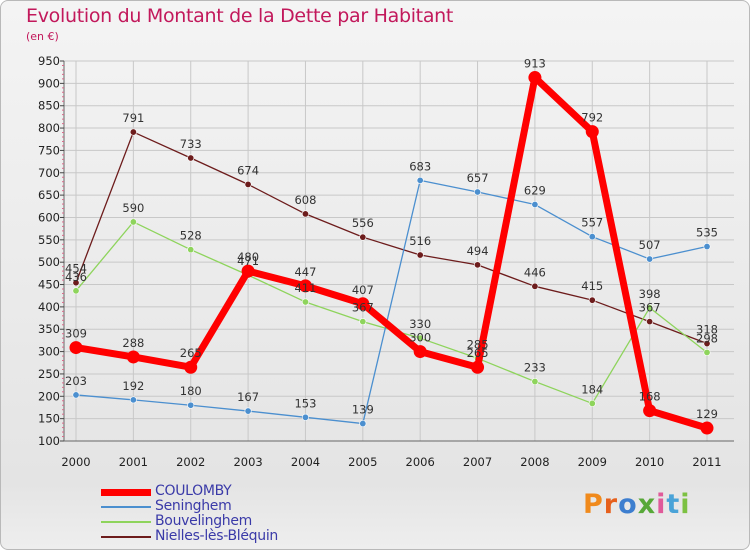 The width and height of the screenshot is (750, 550). Describe the element at coordinates (248, 257) in the screenshot. I see `data-label-coulomby: 480` at that location.